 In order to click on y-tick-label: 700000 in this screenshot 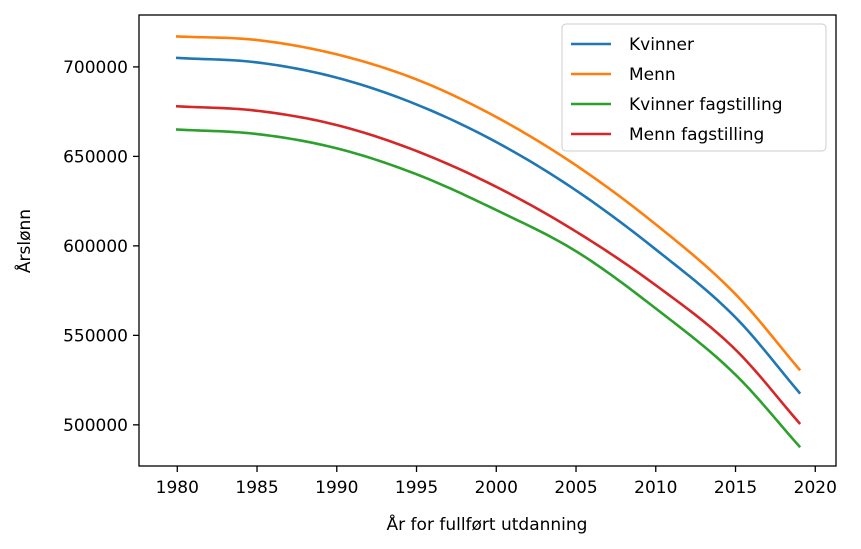, I will do `click(95, 68)`.